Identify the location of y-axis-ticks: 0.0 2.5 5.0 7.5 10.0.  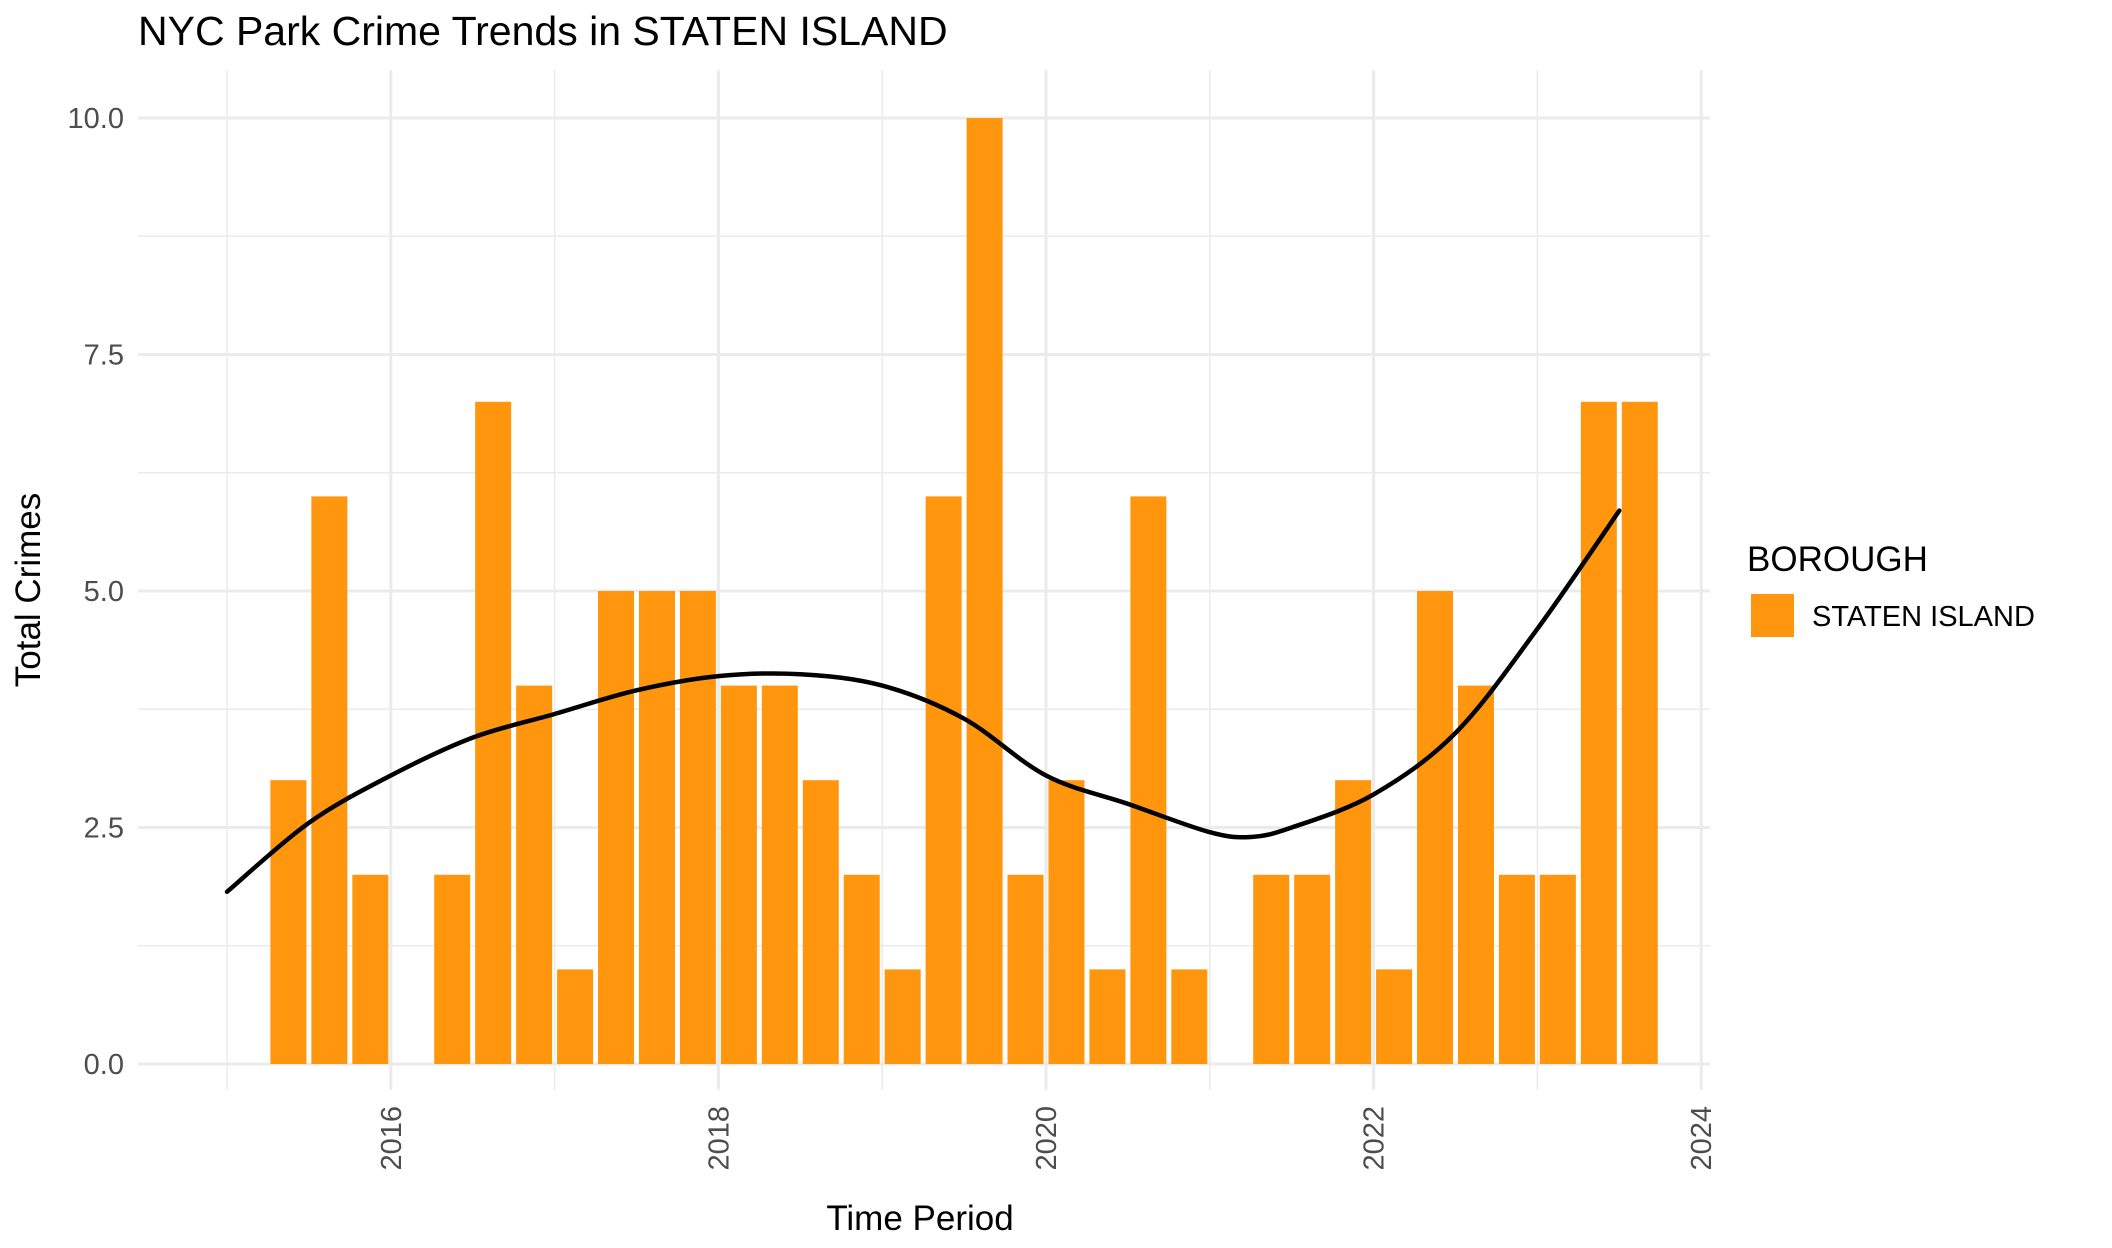
(96, 592).